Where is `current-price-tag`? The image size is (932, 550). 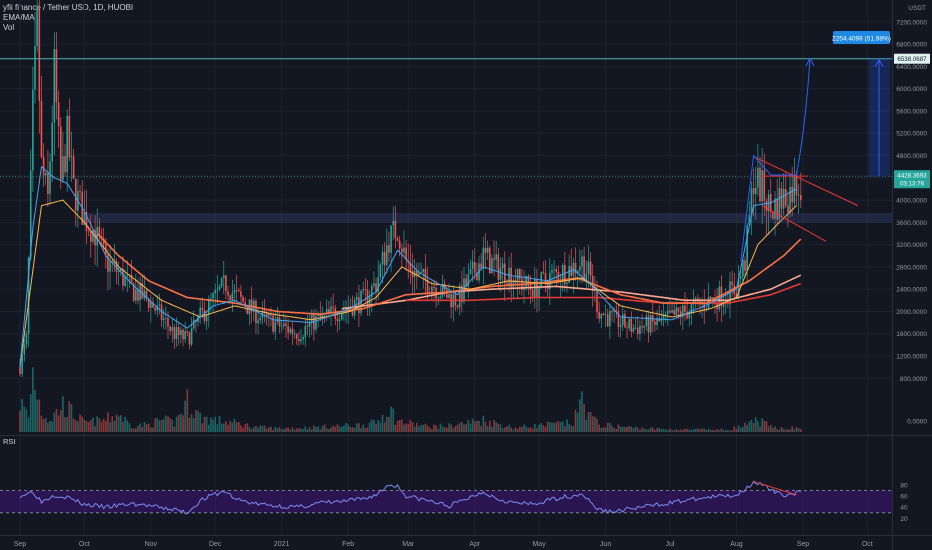
current-price-tag is located at coordinates (912, 179).